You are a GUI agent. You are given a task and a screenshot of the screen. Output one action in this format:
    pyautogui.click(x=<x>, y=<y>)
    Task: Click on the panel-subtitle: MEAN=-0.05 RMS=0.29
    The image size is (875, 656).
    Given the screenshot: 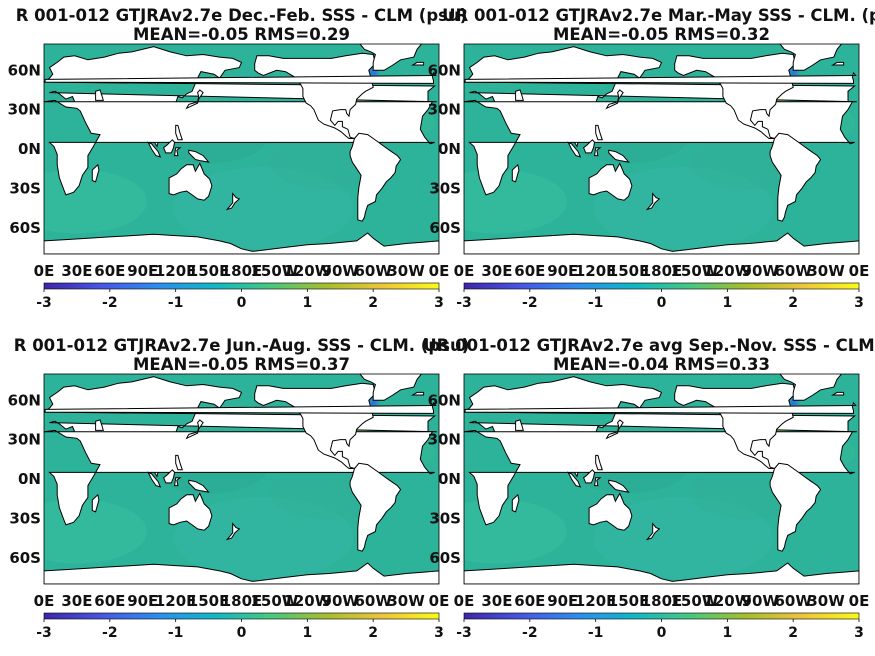 What is the action you would take?
    pyautogui.click(x=241, y=34)
    